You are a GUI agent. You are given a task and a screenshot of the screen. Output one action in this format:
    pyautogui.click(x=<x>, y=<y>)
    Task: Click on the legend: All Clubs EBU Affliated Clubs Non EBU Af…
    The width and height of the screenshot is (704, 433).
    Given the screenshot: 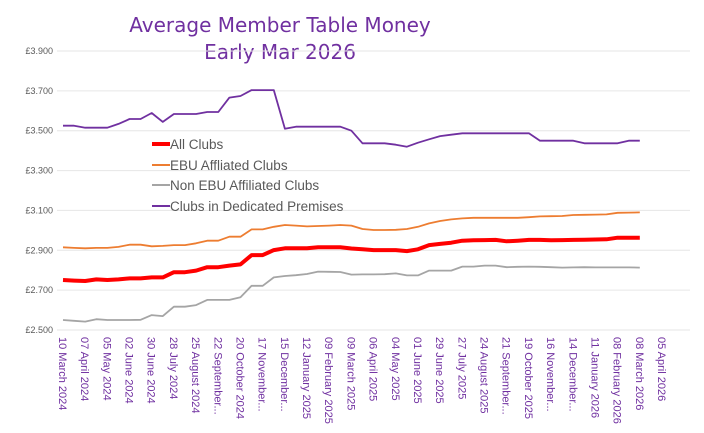 What is the action you would take?
    pyautogui.click(x=248, y=175)
    